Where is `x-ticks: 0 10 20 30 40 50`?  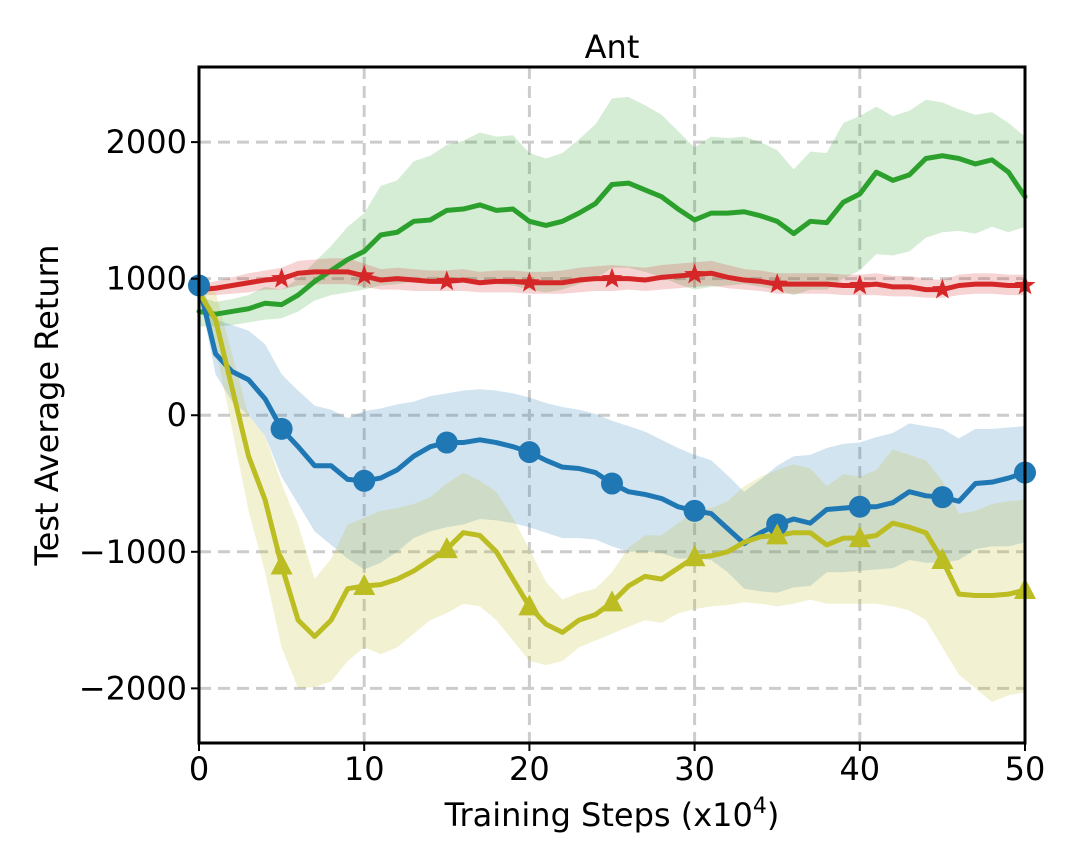 x-ticks: 0 10 20 30 40 50 is located at coordinates (617, 765).